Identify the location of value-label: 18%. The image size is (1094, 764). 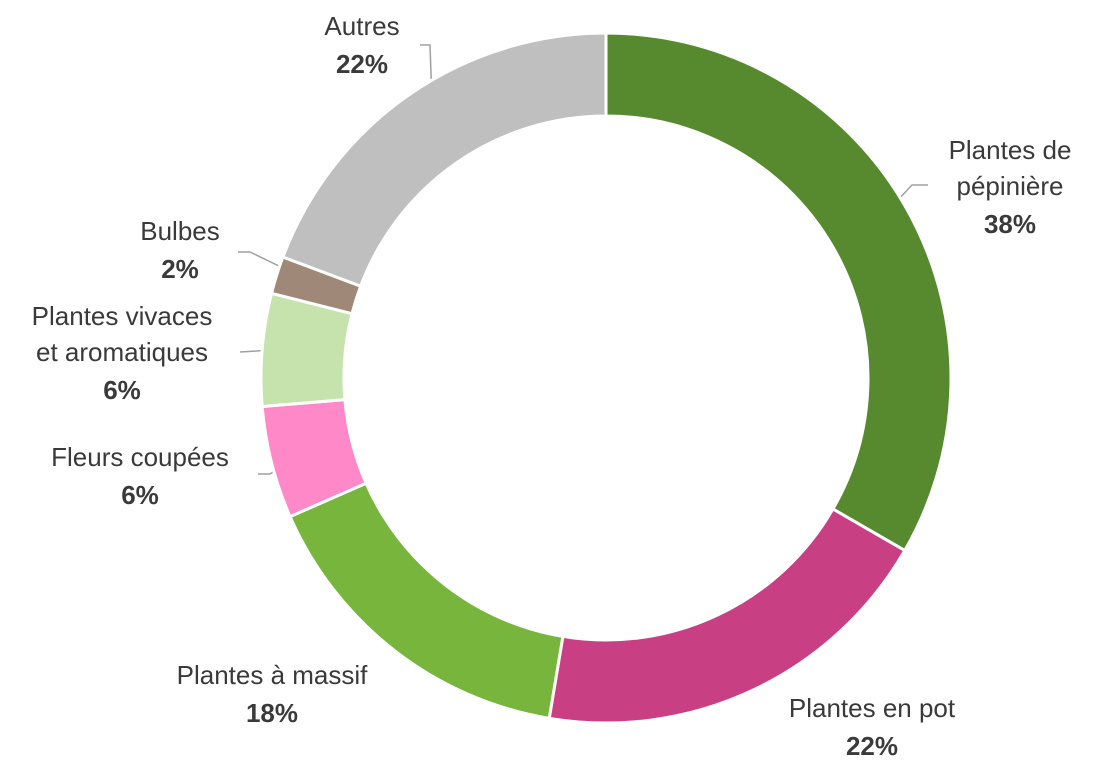
(272, 713).